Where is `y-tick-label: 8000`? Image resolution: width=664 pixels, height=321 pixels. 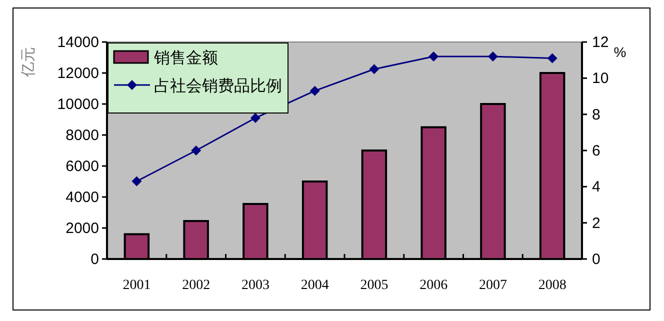
y-tick-label: 8000 is located at coordinates (82, 135).